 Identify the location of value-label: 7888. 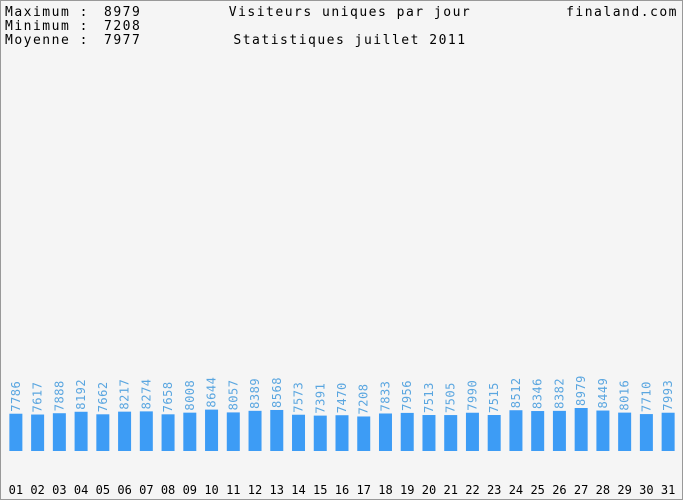
(59, 395).